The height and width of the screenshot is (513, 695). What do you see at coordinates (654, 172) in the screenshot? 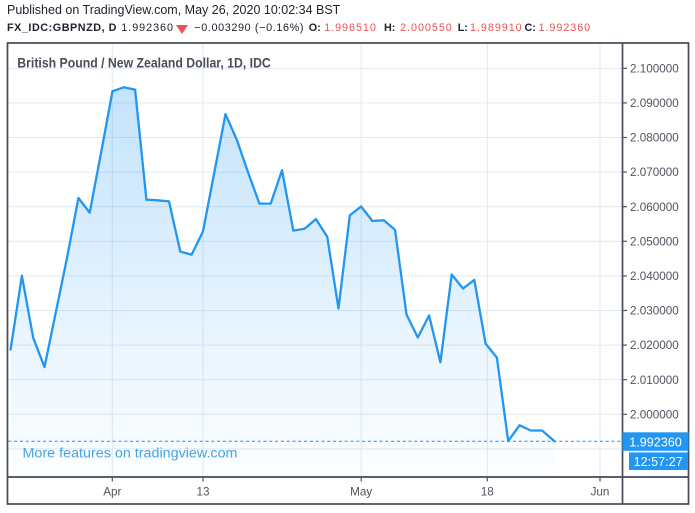
I see `svg-text: 2.070000` at bounding box center [654, 172].